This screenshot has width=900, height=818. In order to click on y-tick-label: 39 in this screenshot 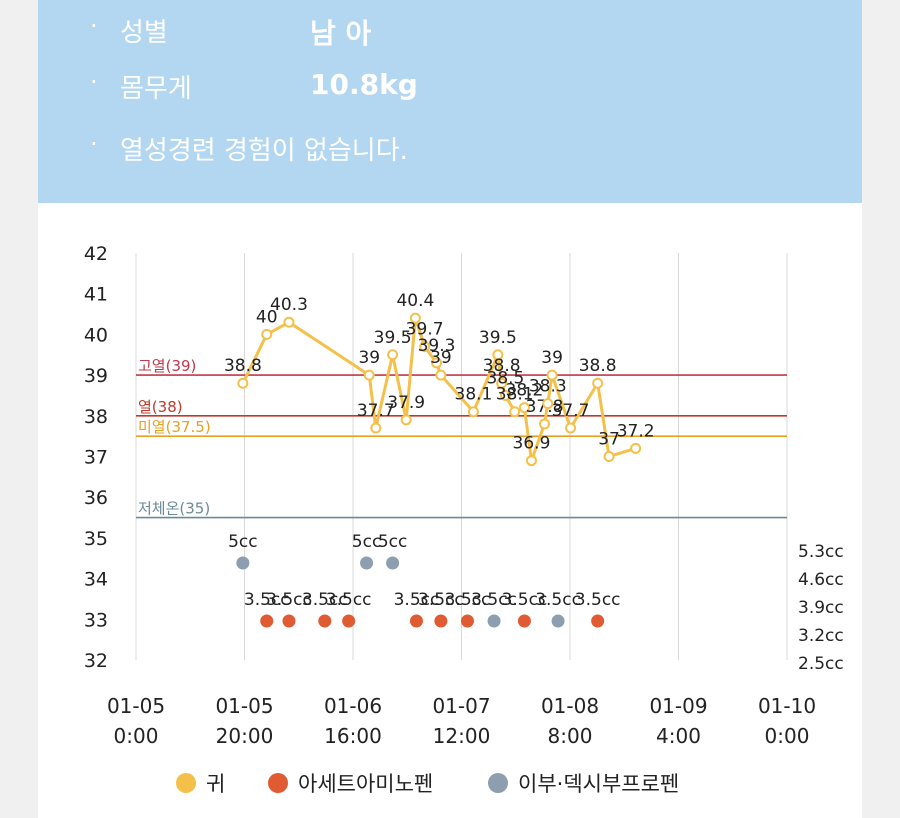, I will do `click(96, 376)`.